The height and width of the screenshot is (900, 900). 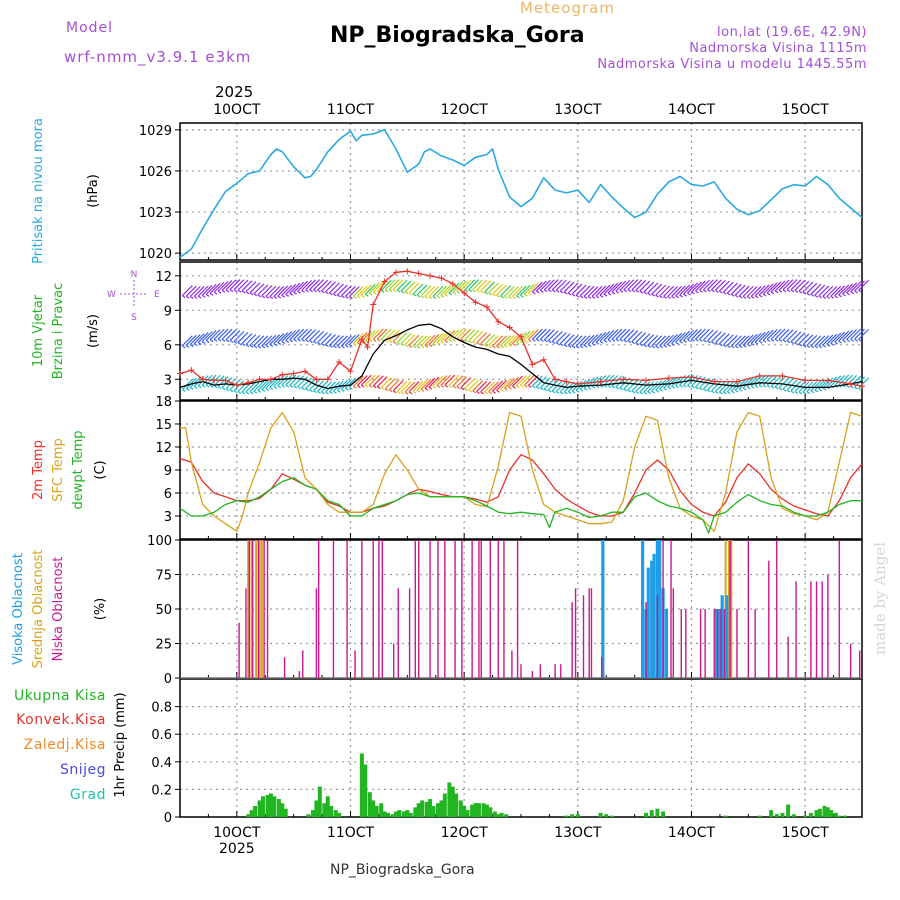 I want to click on gust-marker, so click(x=407, y=271).